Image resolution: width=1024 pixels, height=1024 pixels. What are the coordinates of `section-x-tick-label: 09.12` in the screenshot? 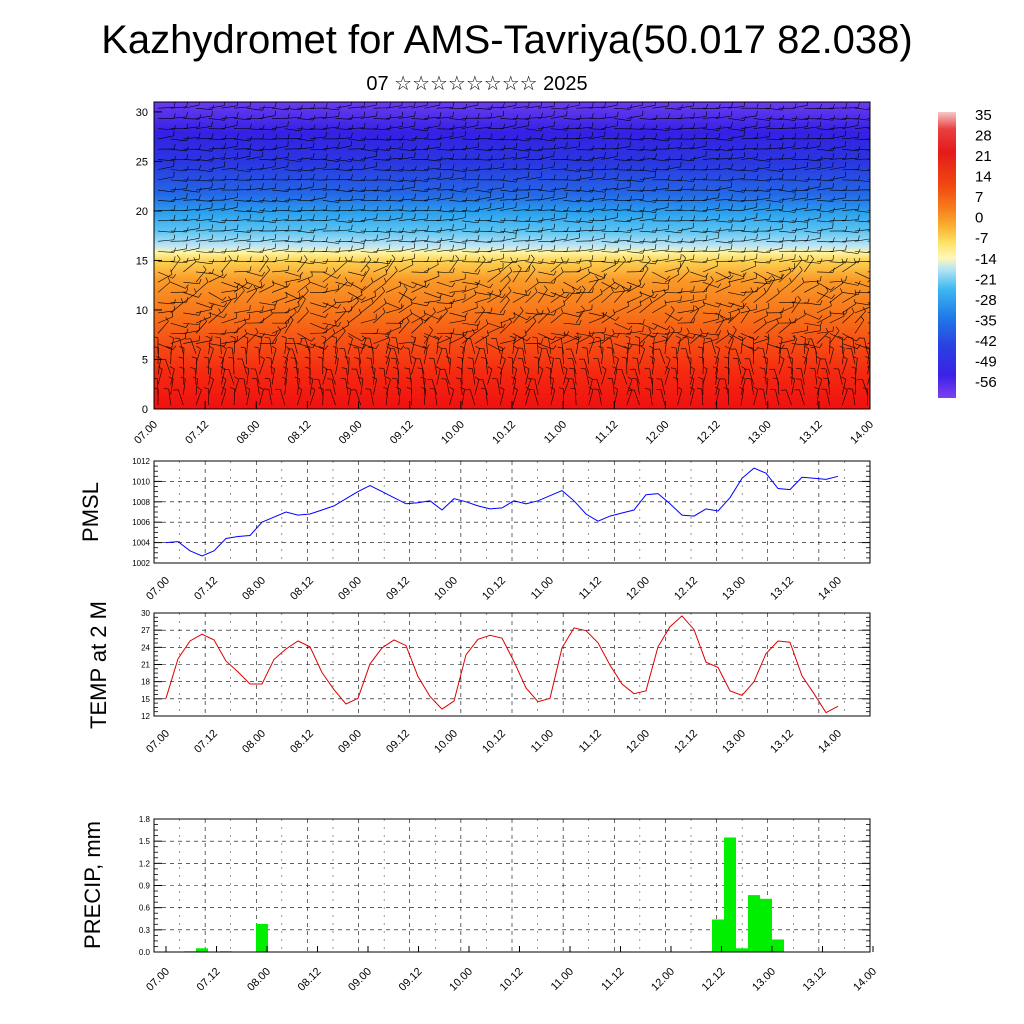 It's located at (402, 433).